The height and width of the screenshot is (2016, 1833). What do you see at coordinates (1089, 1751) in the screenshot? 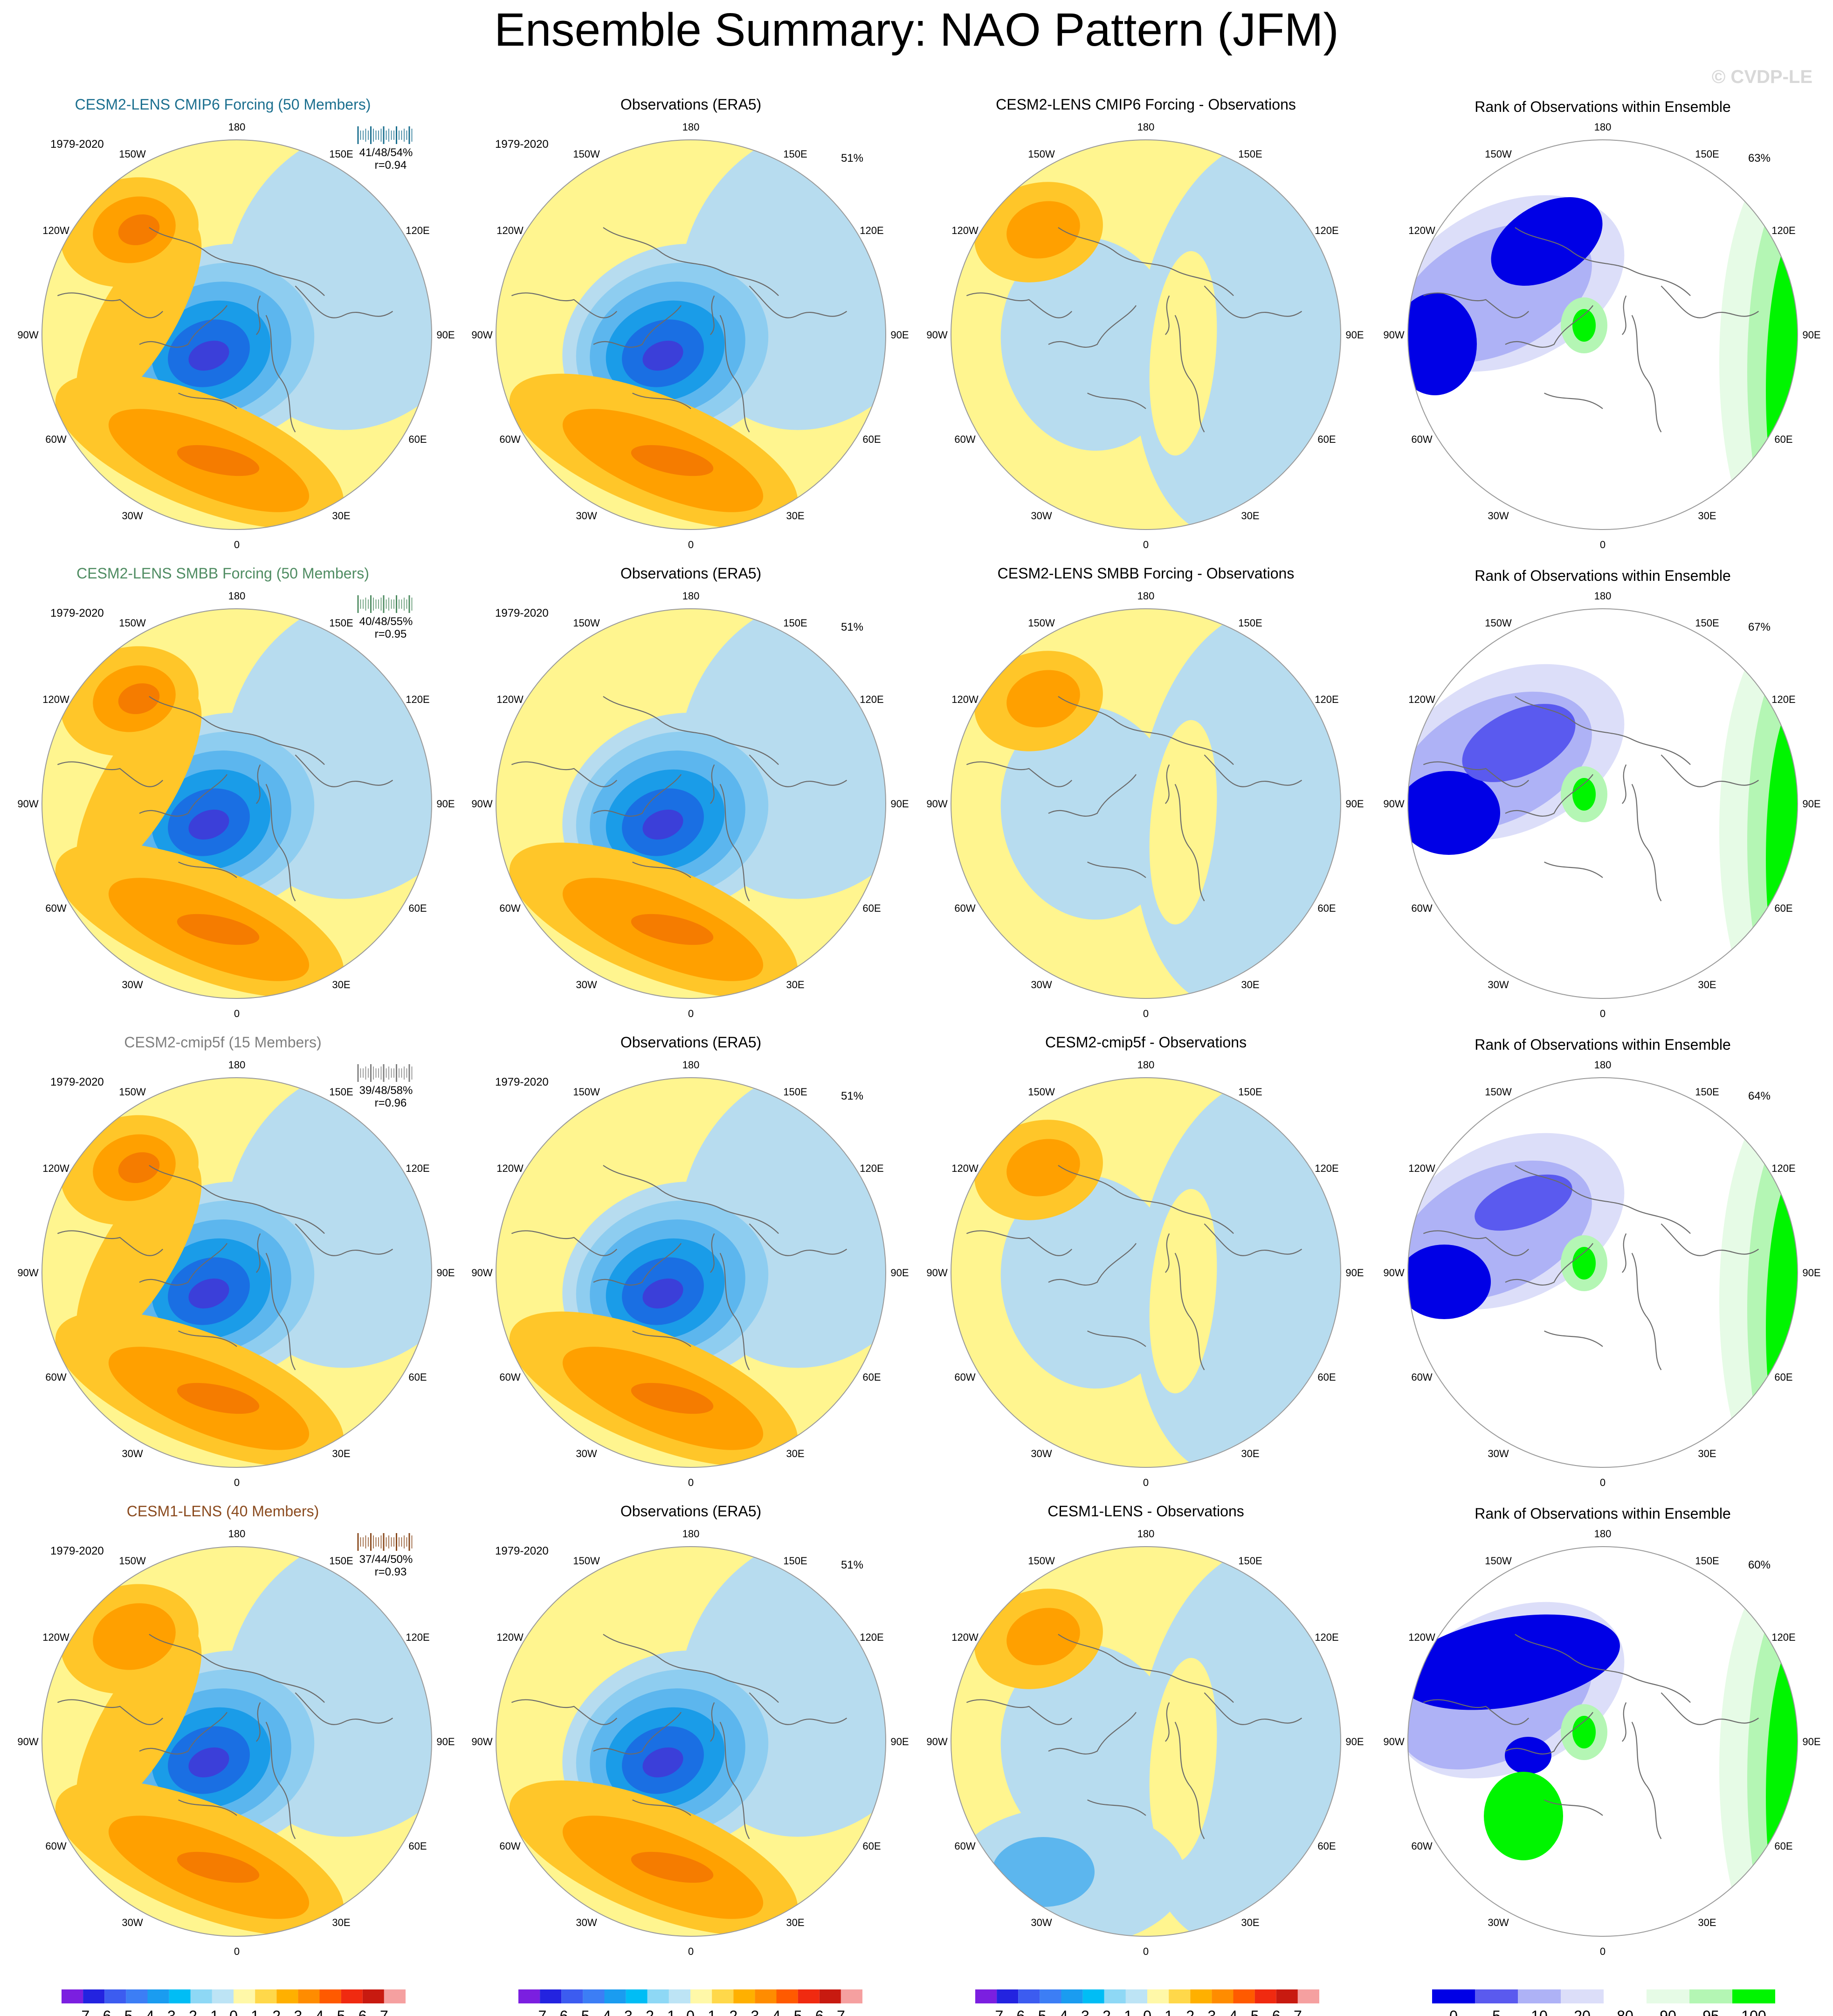
I see `negative-diff-arctic` at bounding box center [1089, 1751].